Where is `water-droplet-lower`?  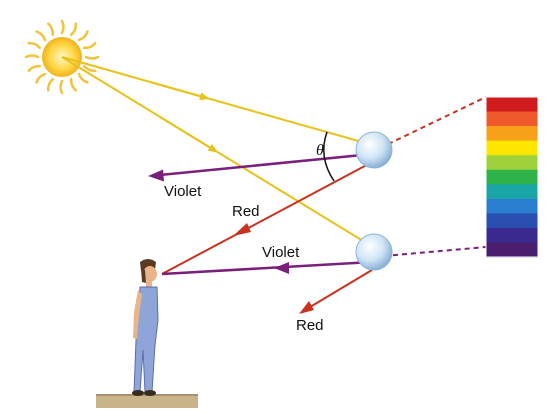
water-droplet-lower is located at coordinates (374, 252).